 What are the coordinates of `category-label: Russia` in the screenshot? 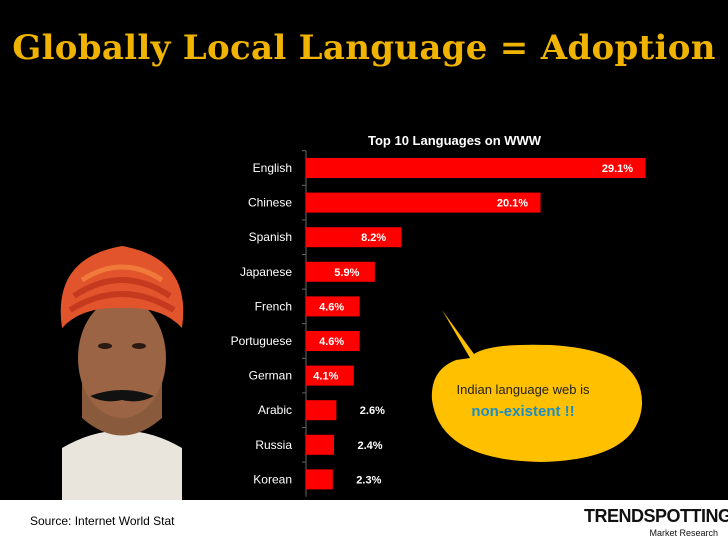 It's located at (273, 445).